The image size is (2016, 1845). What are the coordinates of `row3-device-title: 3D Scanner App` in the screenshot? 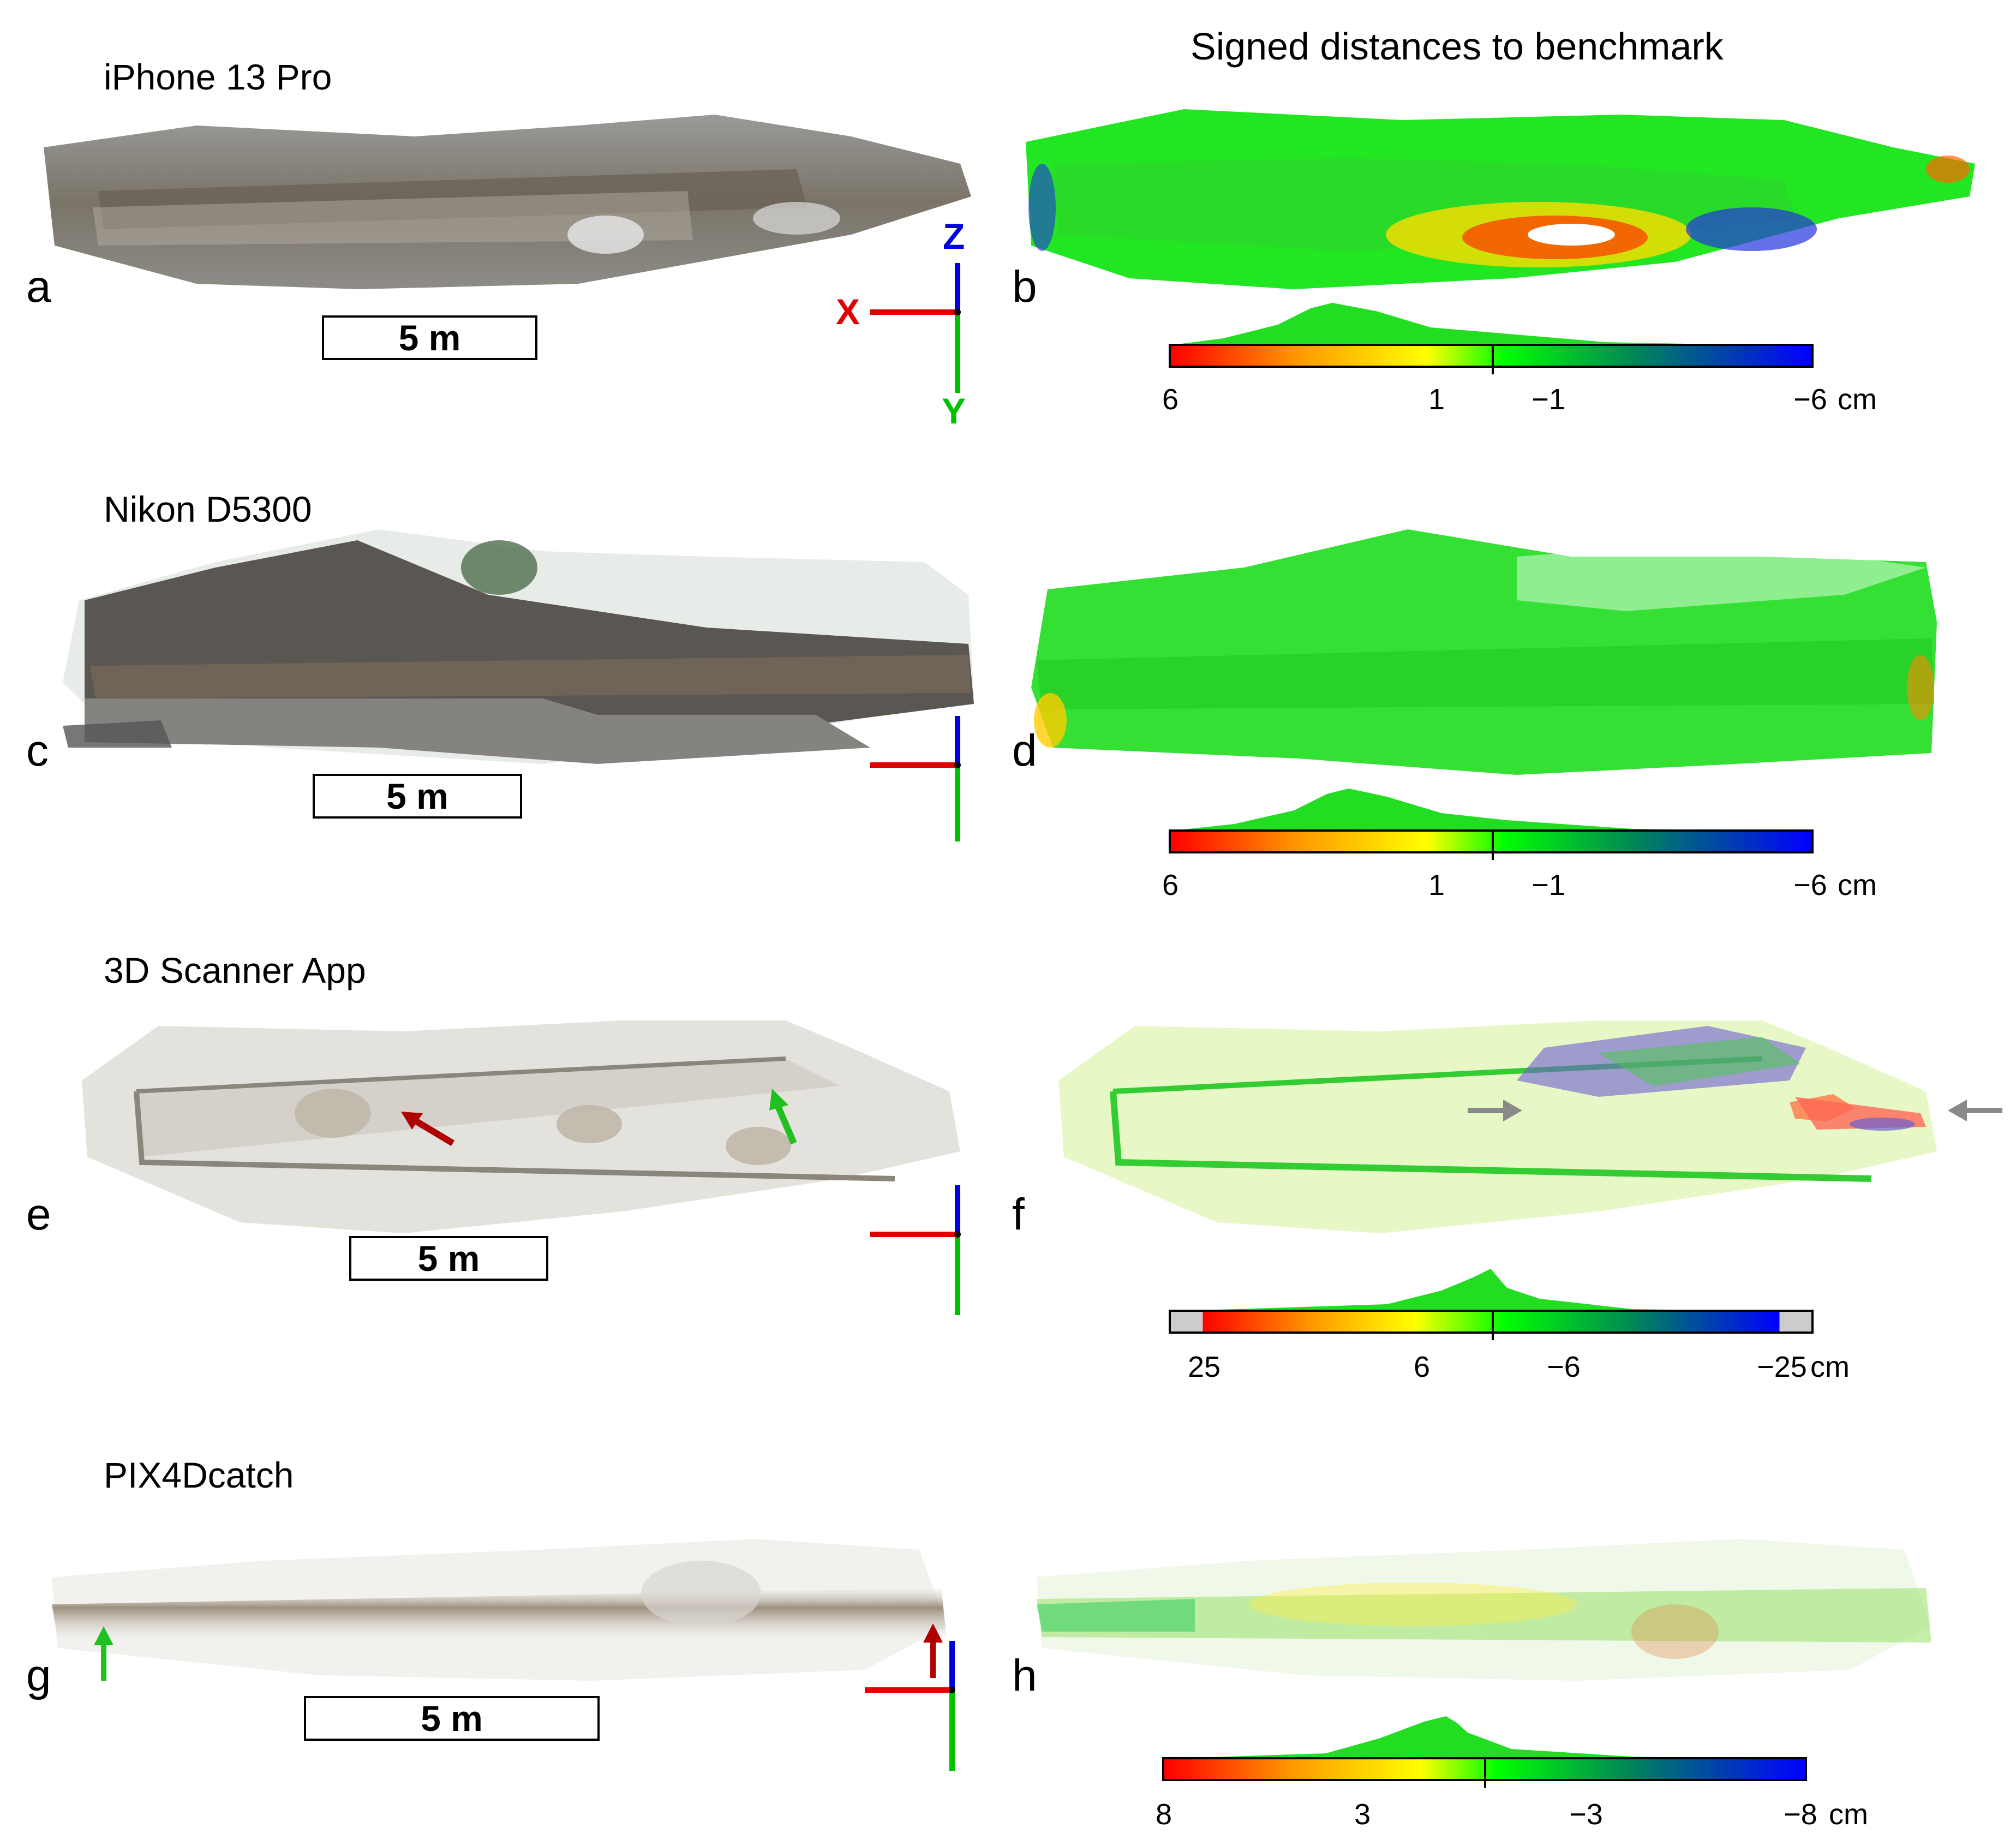 It's located at (235, 970).